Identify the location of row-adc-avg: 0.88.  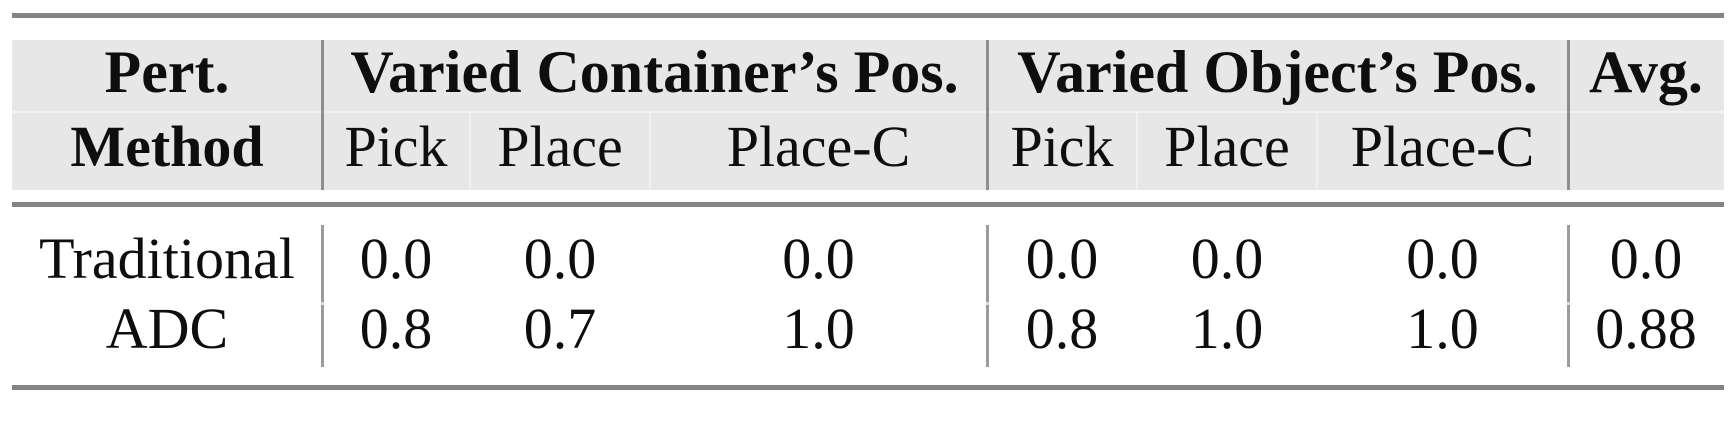
(1646, 328).